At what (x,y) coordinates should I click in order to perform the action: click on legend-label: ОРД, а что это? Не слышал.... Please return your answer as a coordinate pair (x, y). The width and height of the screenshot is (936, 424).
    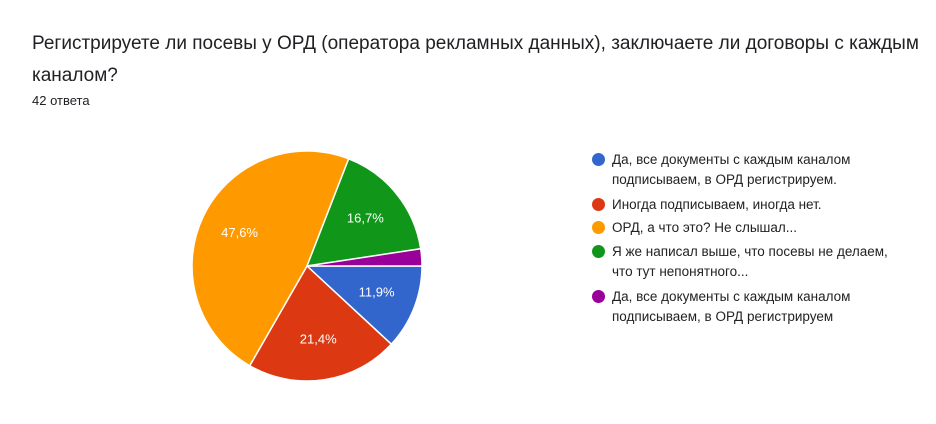
    Looking at the image, I should click on (705, 227).